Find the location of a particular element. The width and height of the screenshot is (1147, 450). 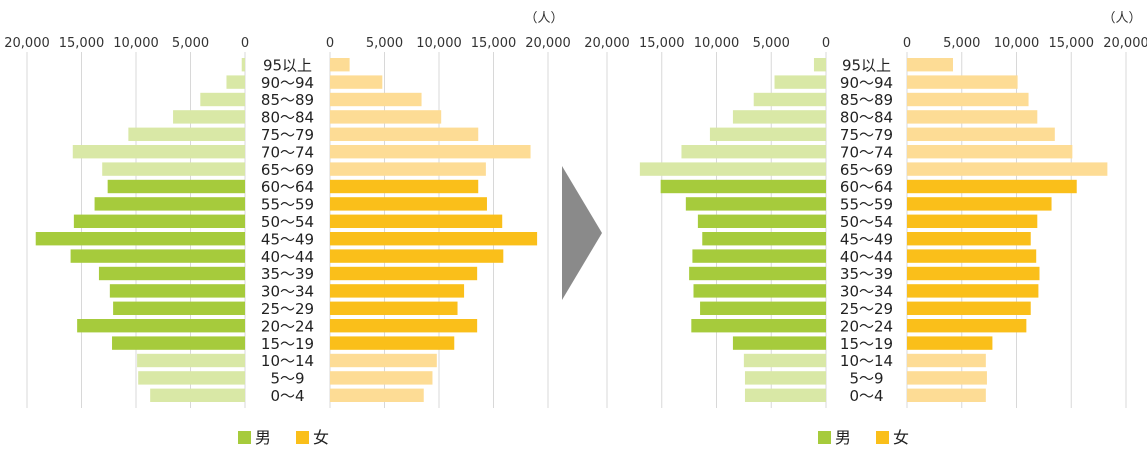

tick-label-left: 5,000 is located at coordinates (771, 43).